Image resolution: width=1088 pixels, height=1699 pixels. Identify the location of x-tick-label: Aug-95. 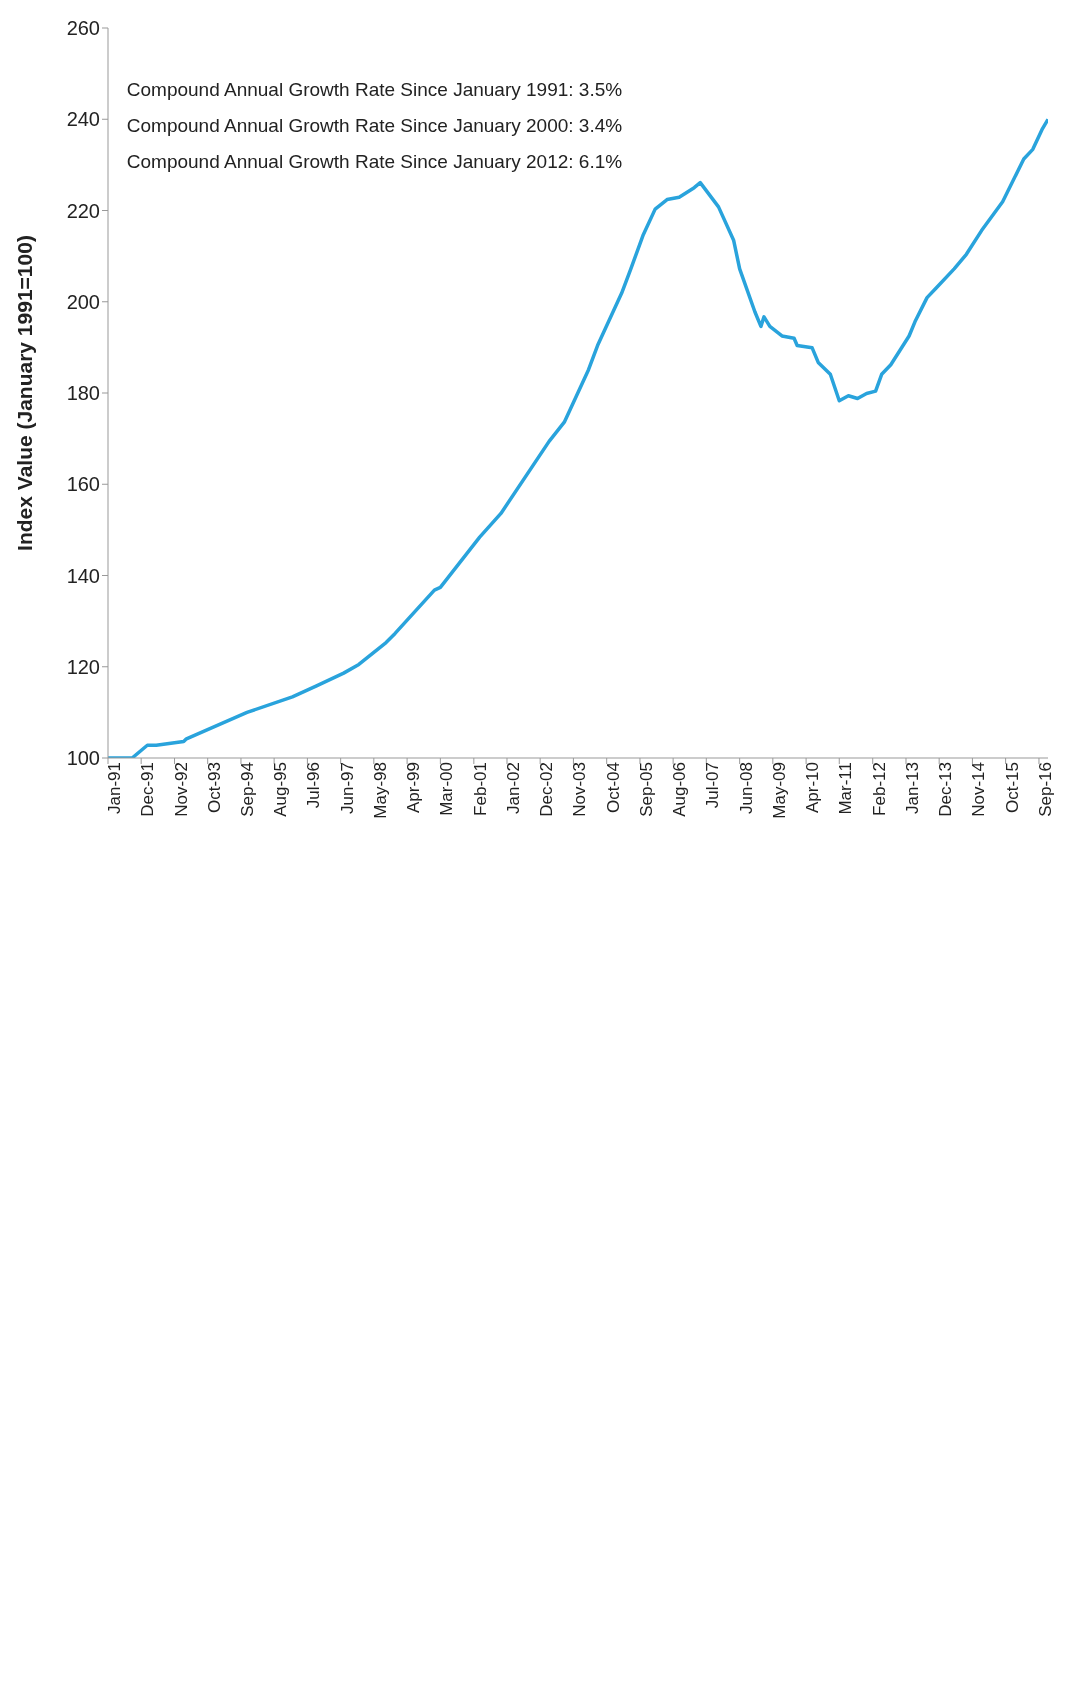
(281, 789).